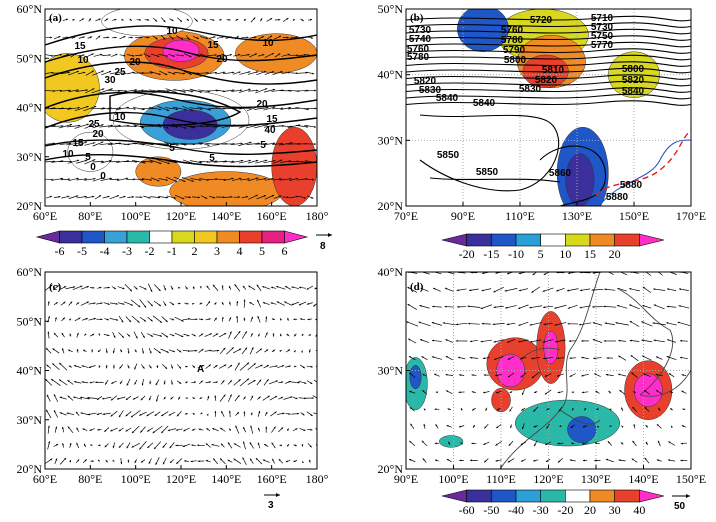 This screenshot has width=716, height=522. What do you see at coordinates (463, 216) in the screenshot?
I see `x-tick-label: 90°E` at bounding box center [463, 216].